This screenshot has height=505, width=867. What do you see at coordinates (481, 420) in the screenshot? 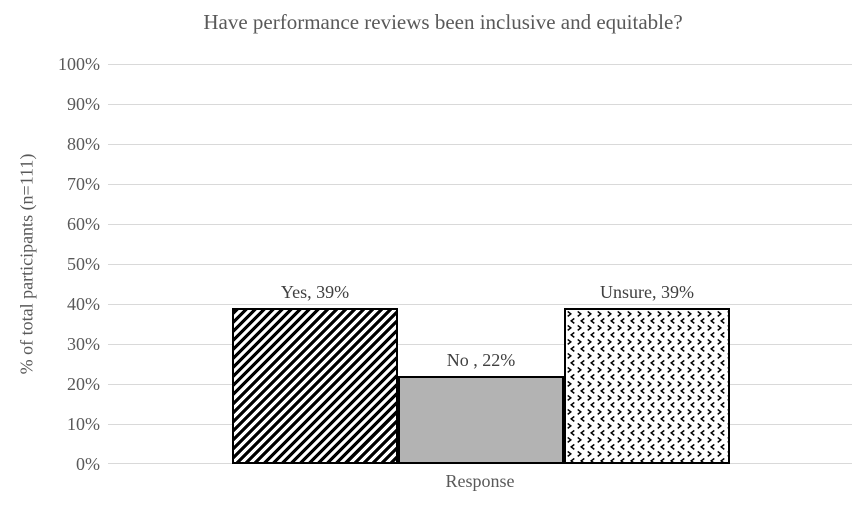
I see `bar-no` at bounding box center [481, 420].